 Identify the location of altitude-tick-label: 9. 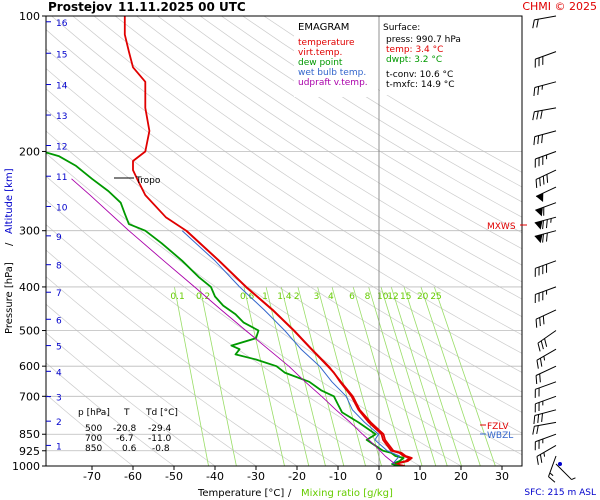
(59, 238).